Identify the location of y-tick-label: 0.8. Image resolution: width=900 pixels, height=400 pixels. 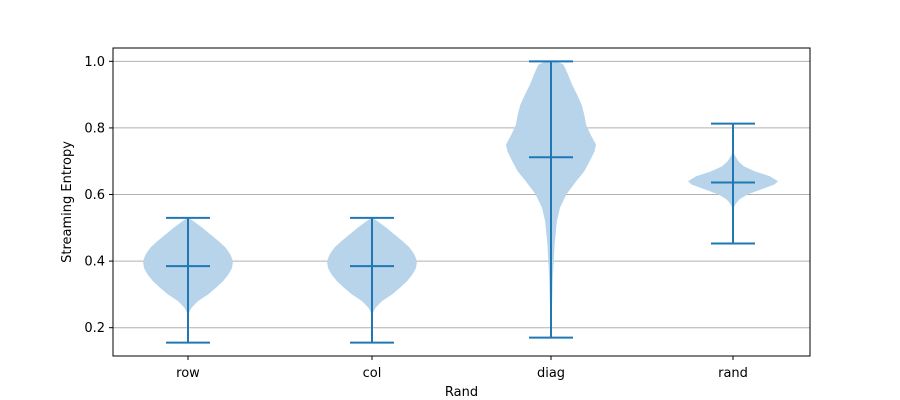
(94, 128).